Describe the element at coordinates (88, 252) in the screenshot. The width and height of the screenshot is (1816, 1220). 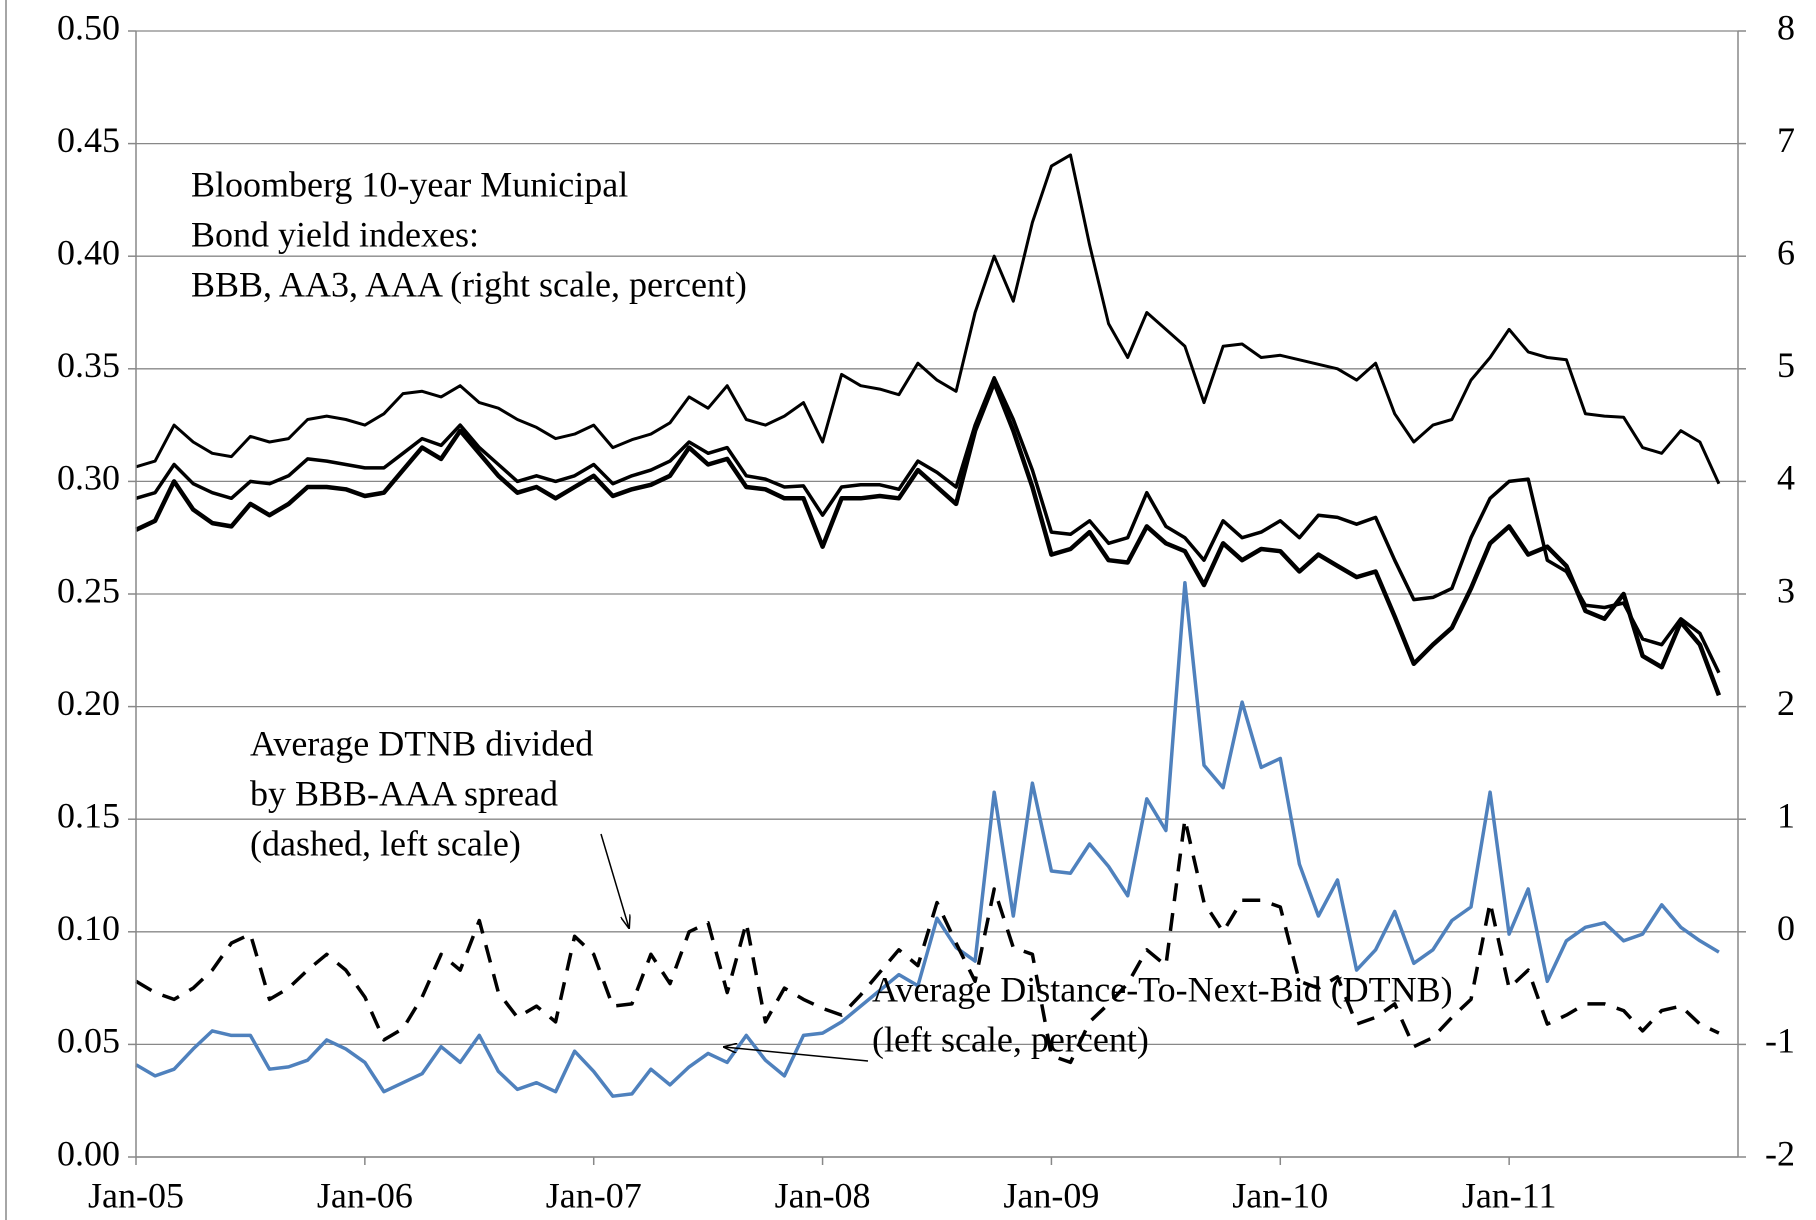
I see `y-tick-label: 0.40` at that location.